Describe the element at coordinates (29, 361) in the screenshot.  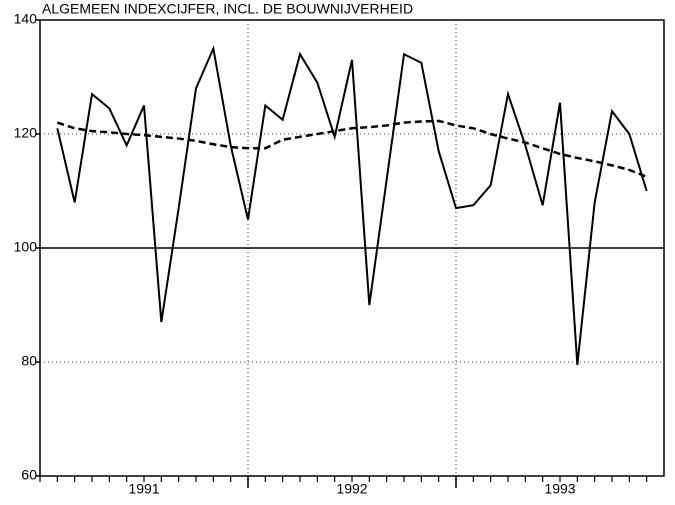
I see `y-tick-label: 80` at that location.